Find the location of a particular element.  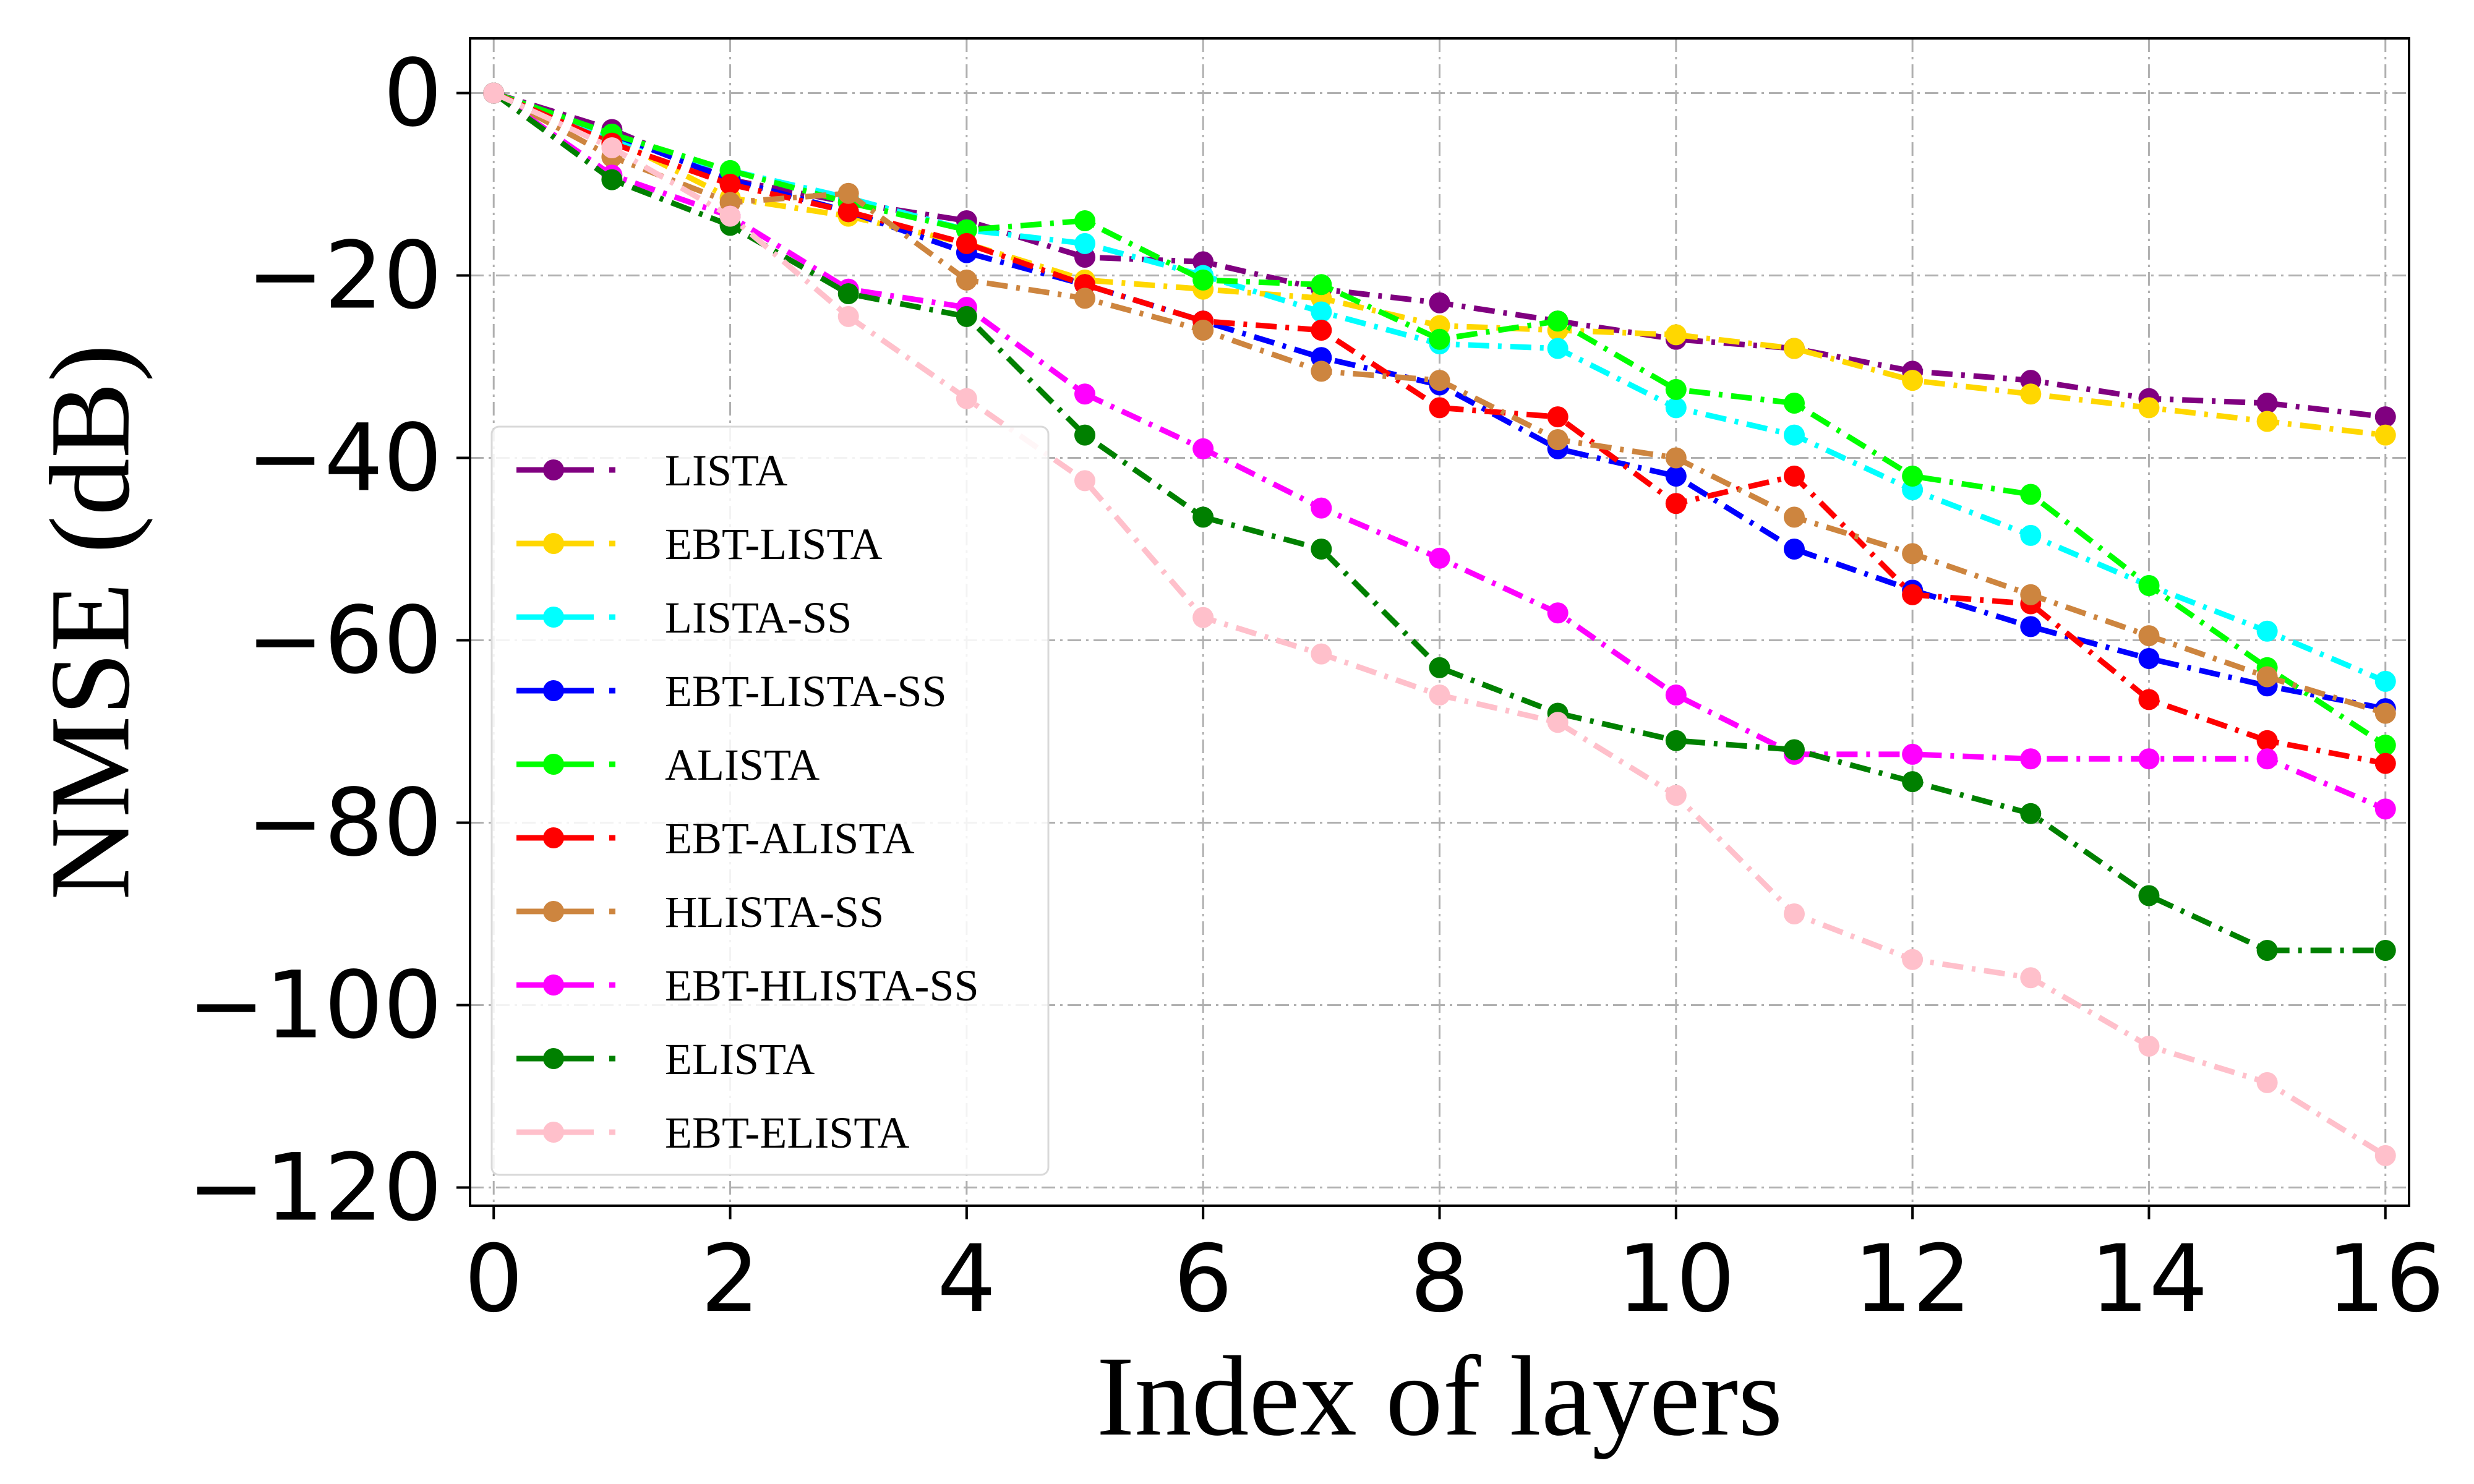

y-axis-title: NMSE (dB) is located at coordinates (90, 622).